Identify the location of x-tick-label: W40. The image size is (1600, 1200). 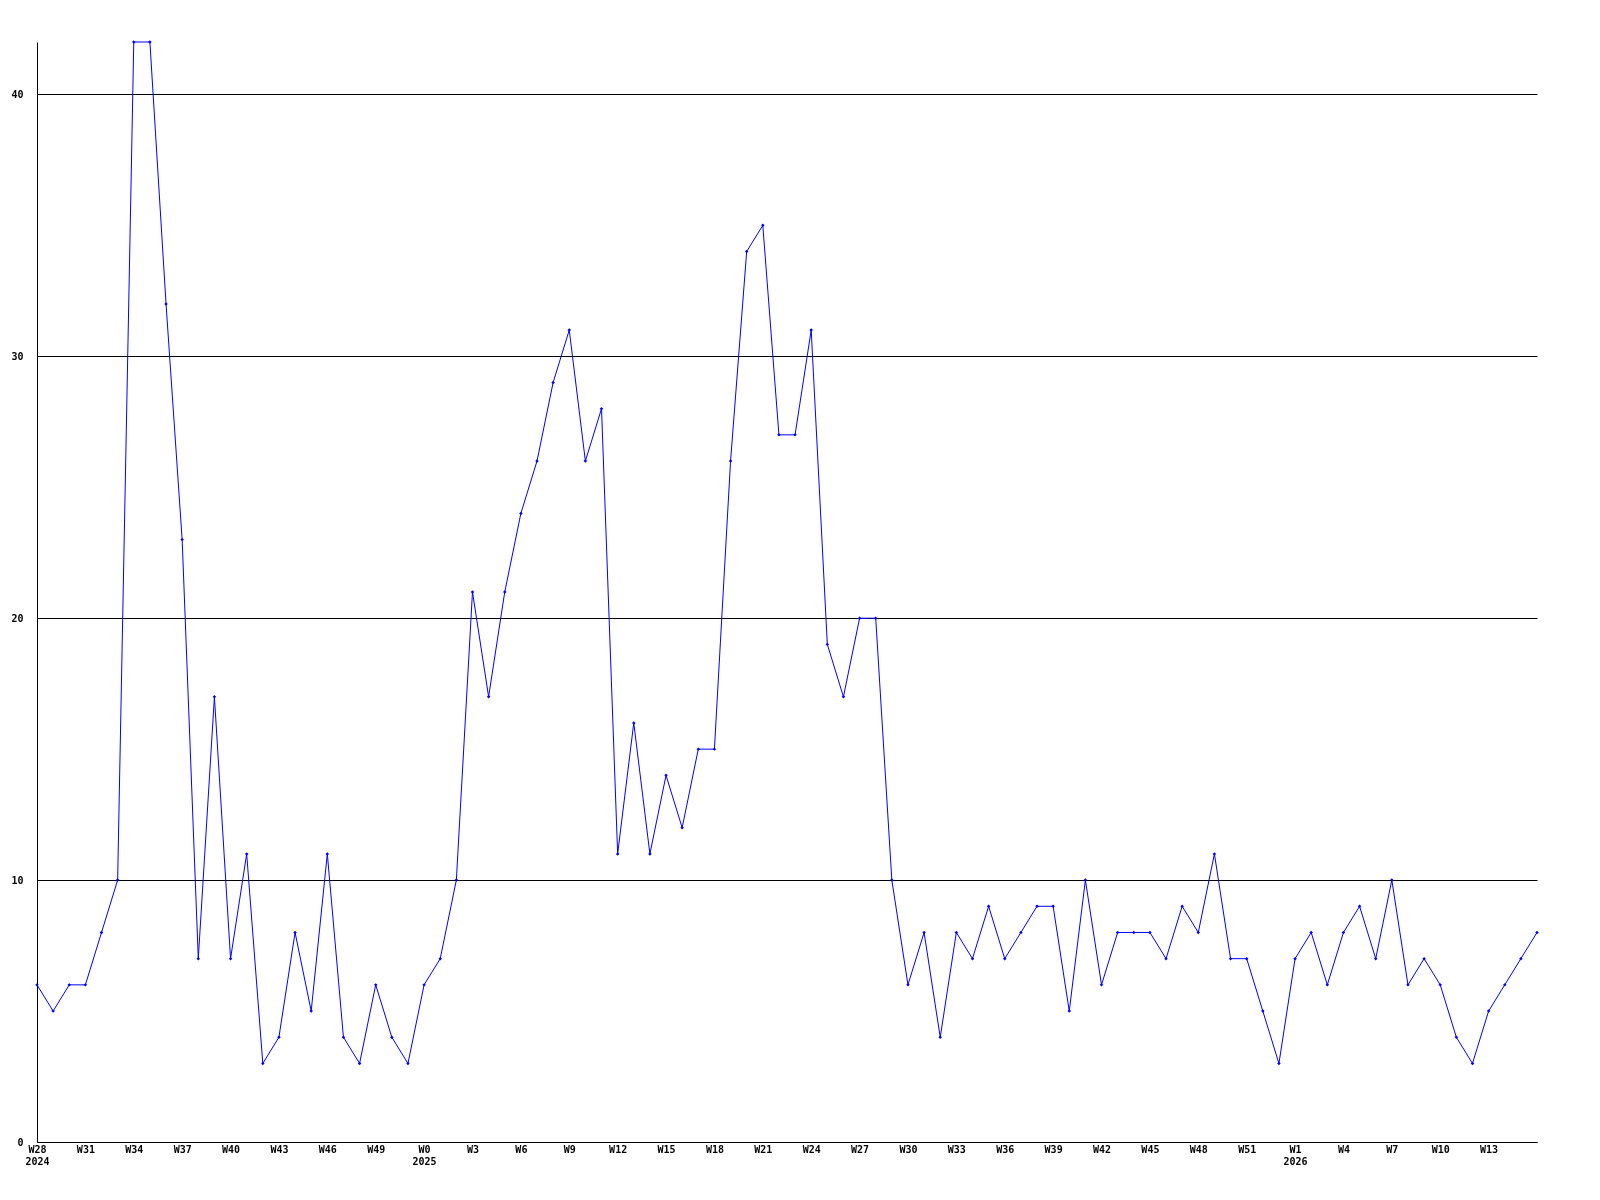
(231, 1149).